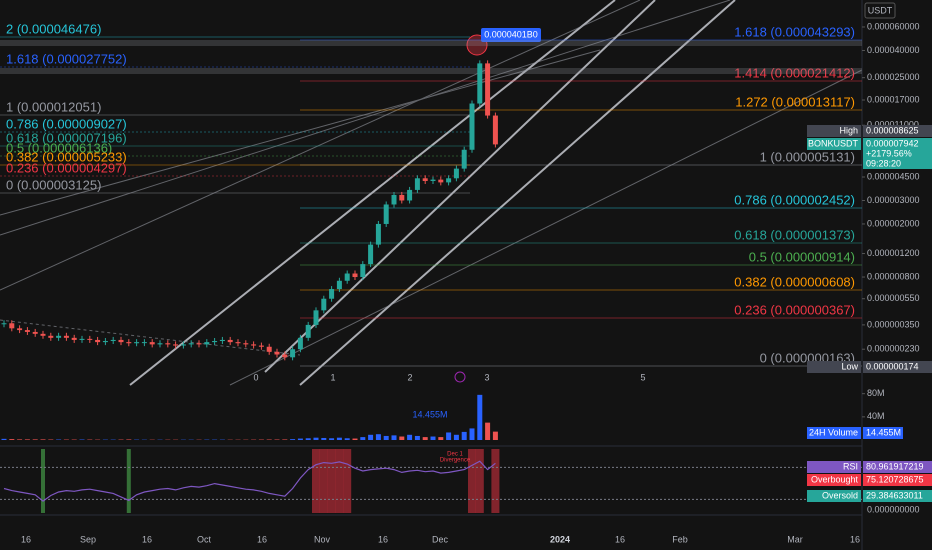  What do you see at coordinates (848, 130) in the screenshot?
I see `high-name: High` at bounding box center [848, 130].